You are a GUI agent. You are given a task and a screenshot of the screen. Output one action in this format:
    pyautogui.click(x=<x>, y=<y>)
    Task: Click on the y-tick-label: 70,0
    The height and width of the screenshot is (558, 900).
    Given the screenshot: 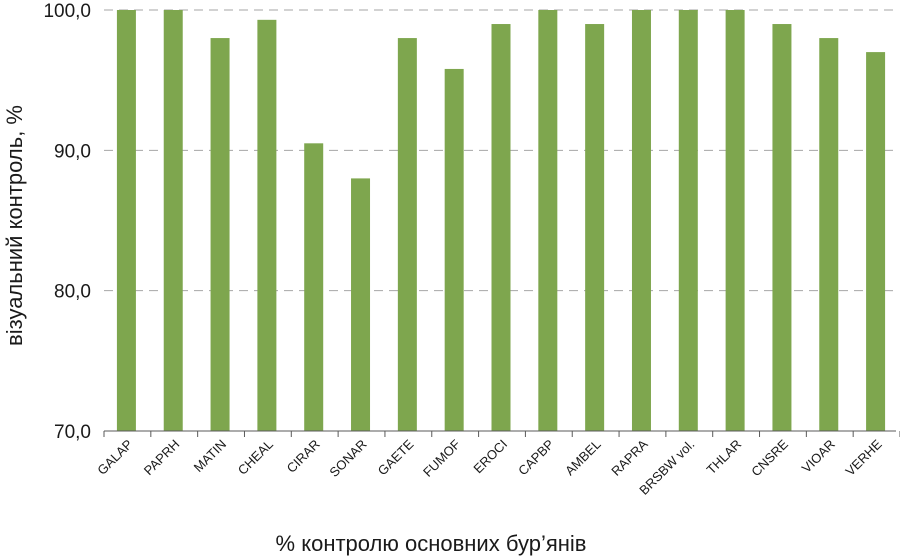 What is the action you would take?
    pyautogui.click(x=72, y=432)
    